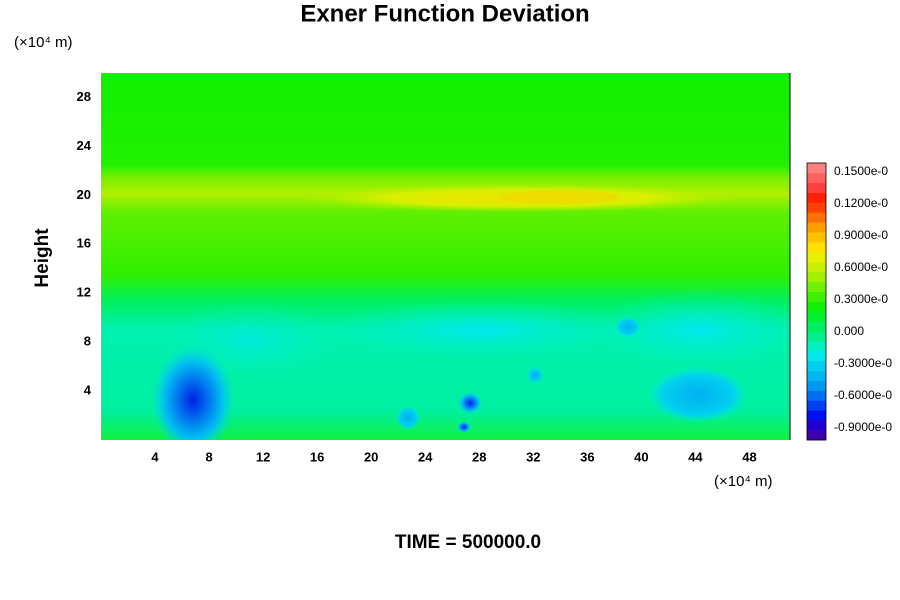 This screenshot has height=600, width=900. I want to click on x-tick-label: 36, so click(587, 456).